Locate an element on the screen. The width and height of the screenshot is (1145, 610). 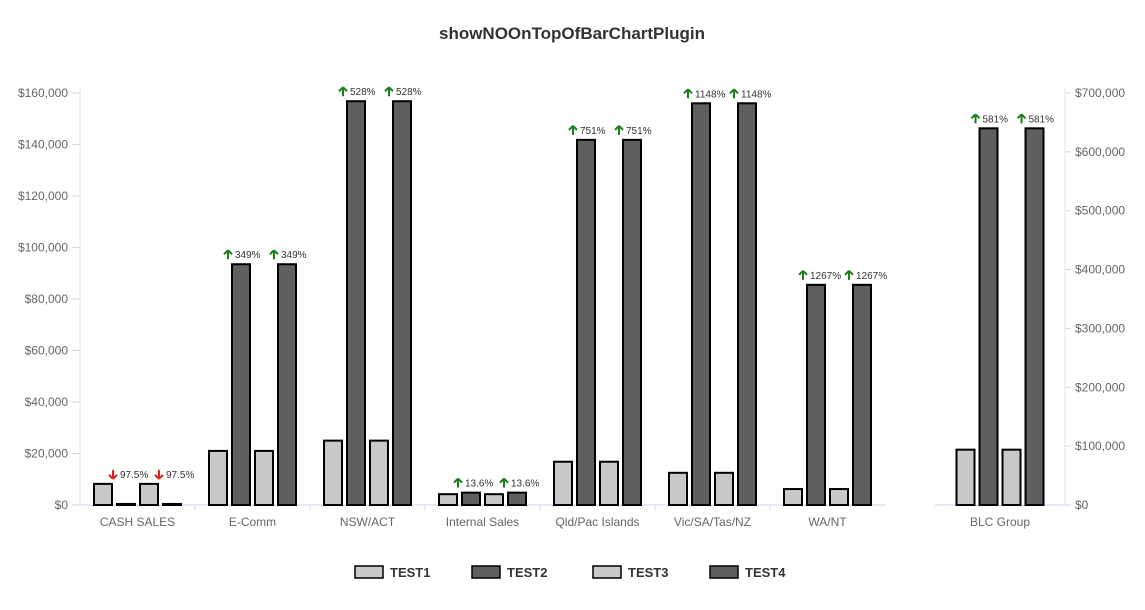
y-tick-label: $20,000 is located at coordinates (47, 454).